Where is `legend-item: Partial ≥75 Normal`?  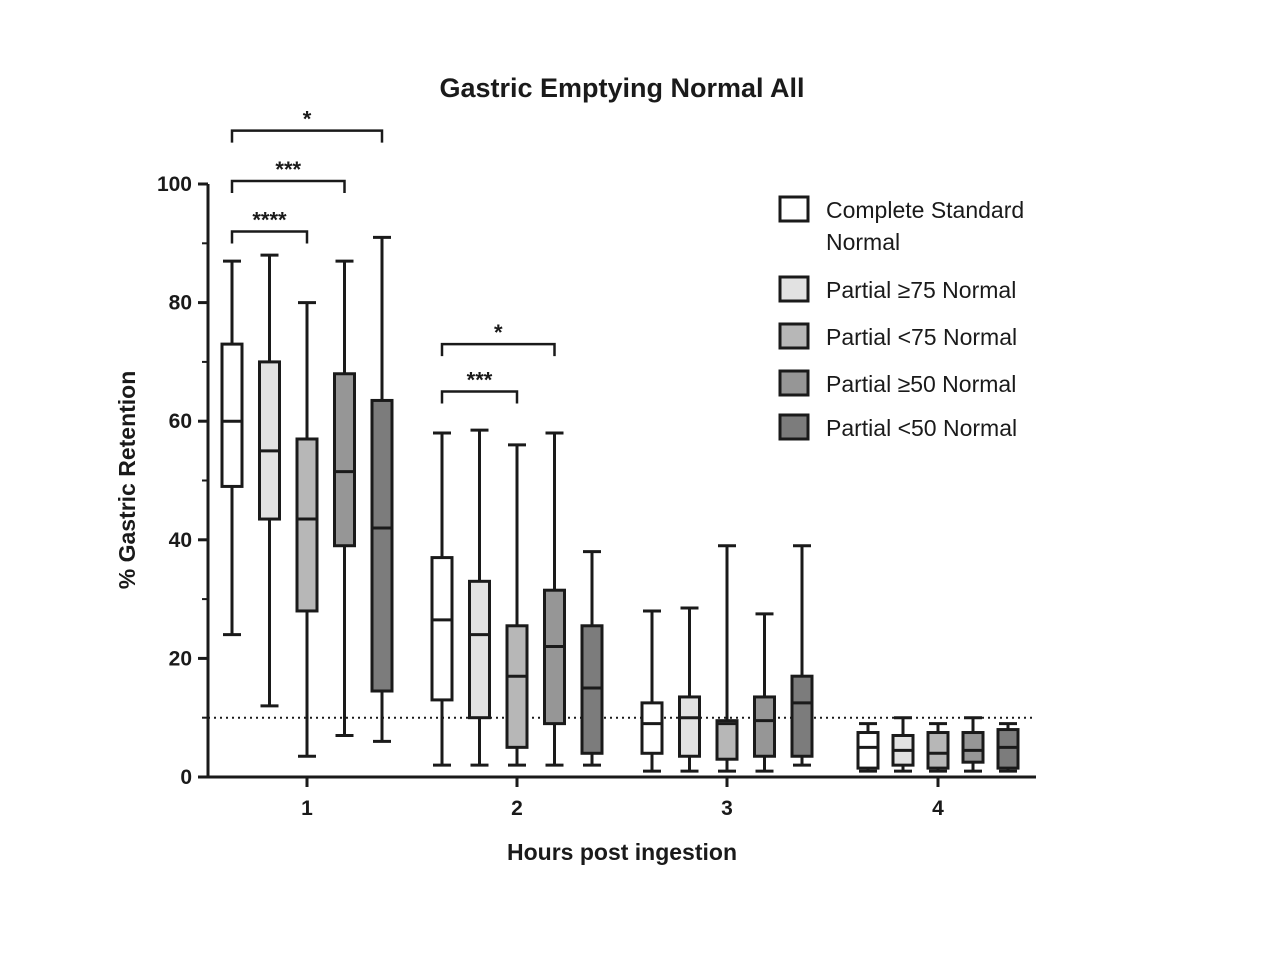
legend-item: Partial ≥75 Normal is located at coordinates (897, 289).